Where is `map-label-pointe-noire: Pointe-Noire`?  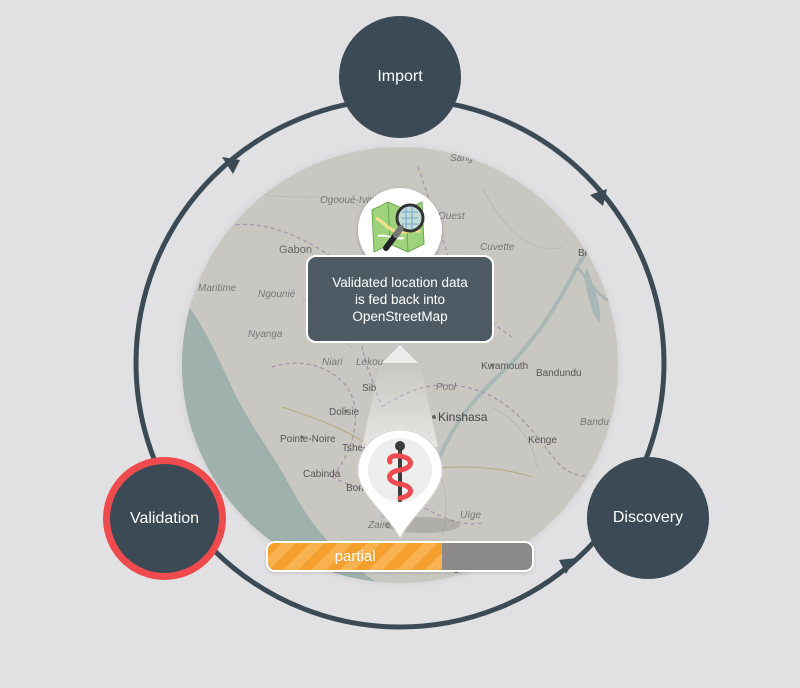
map-label-pointe-noire: Pointe-Noire is located at coordinates (308, 439).